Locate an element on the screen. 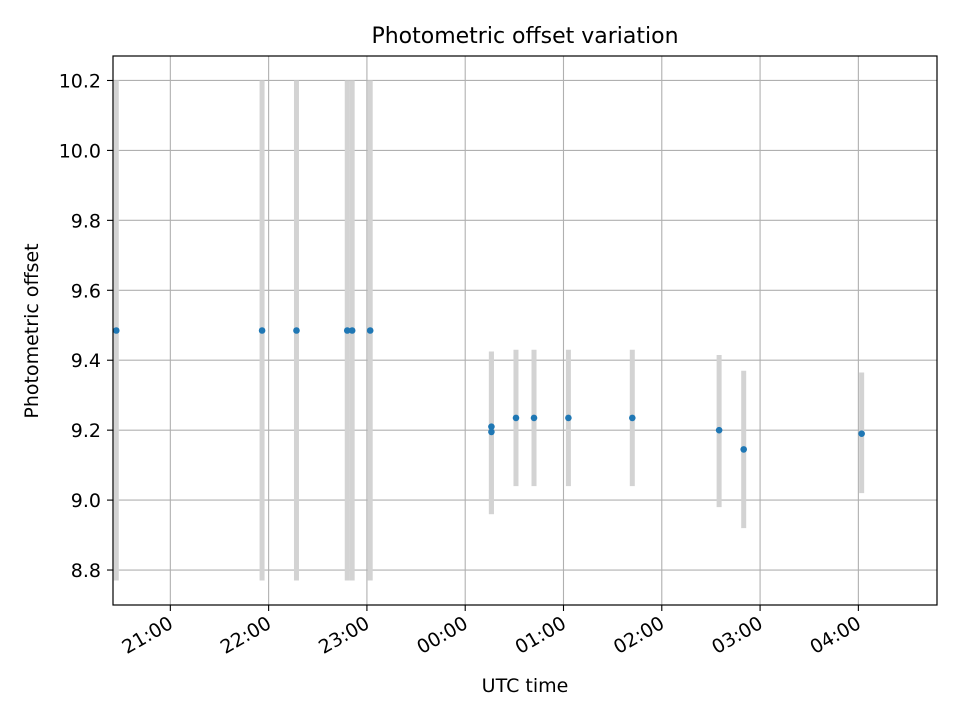 The height and width of the screenshot is (724, 960). y-tick-label: 8.8 is located at coordinates (86, 571).